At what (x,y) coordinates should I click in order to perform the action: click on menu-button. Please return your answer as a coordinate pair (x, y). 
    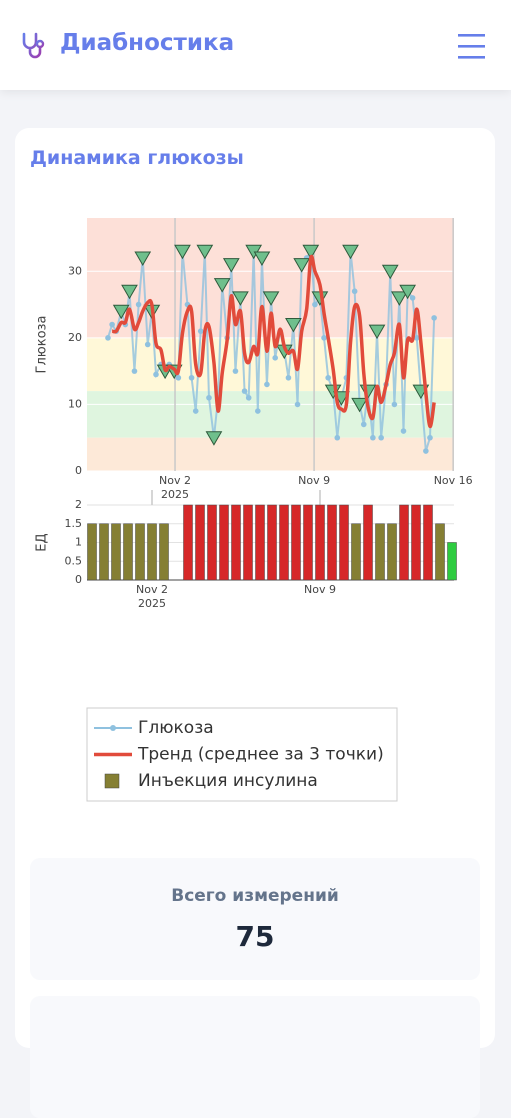
    Looking at the image, I should click on (471, 46).